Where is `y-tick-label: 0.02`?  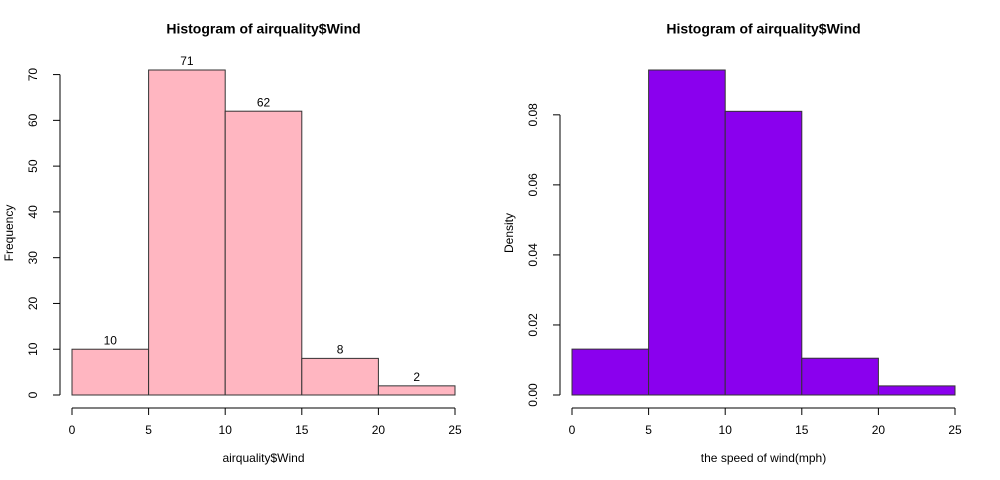 y-tick-label: 0.02 is located at coordinates (533, 325).